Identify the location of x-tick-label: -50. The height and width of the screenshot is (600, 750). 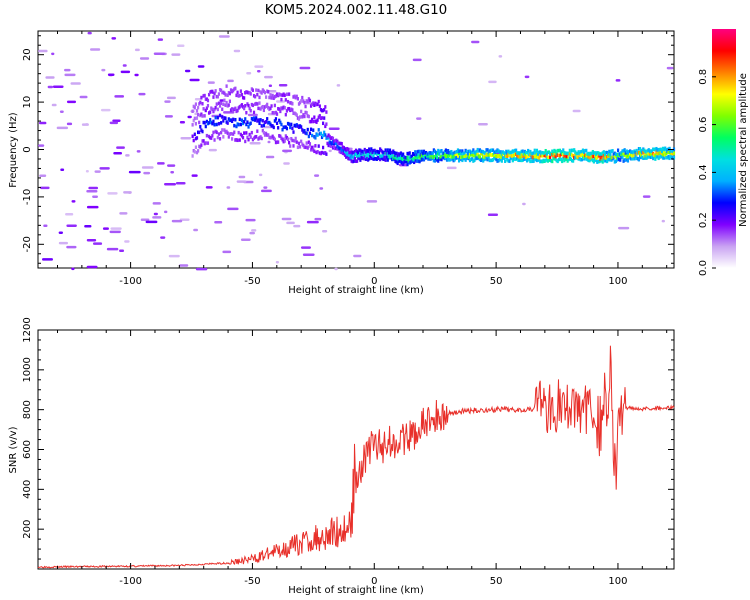
(252, 281).